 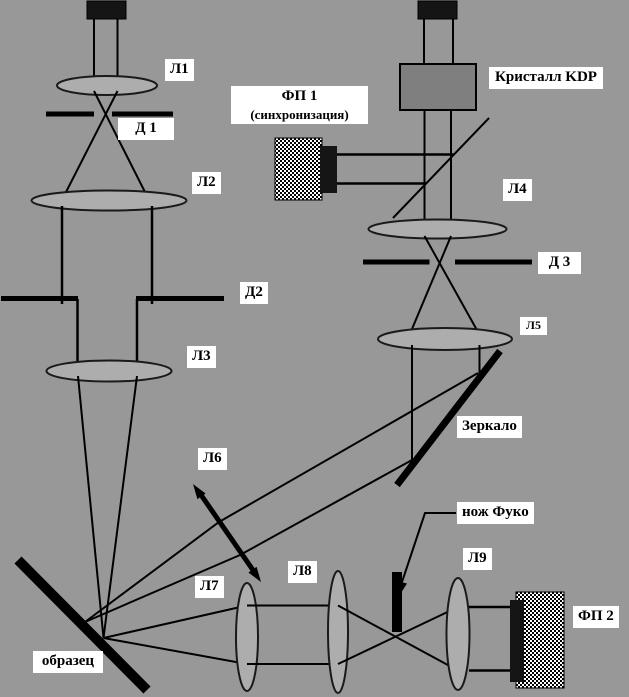 I want to click on label-pd1-title: ФП 1, so click(x=299, y=96).